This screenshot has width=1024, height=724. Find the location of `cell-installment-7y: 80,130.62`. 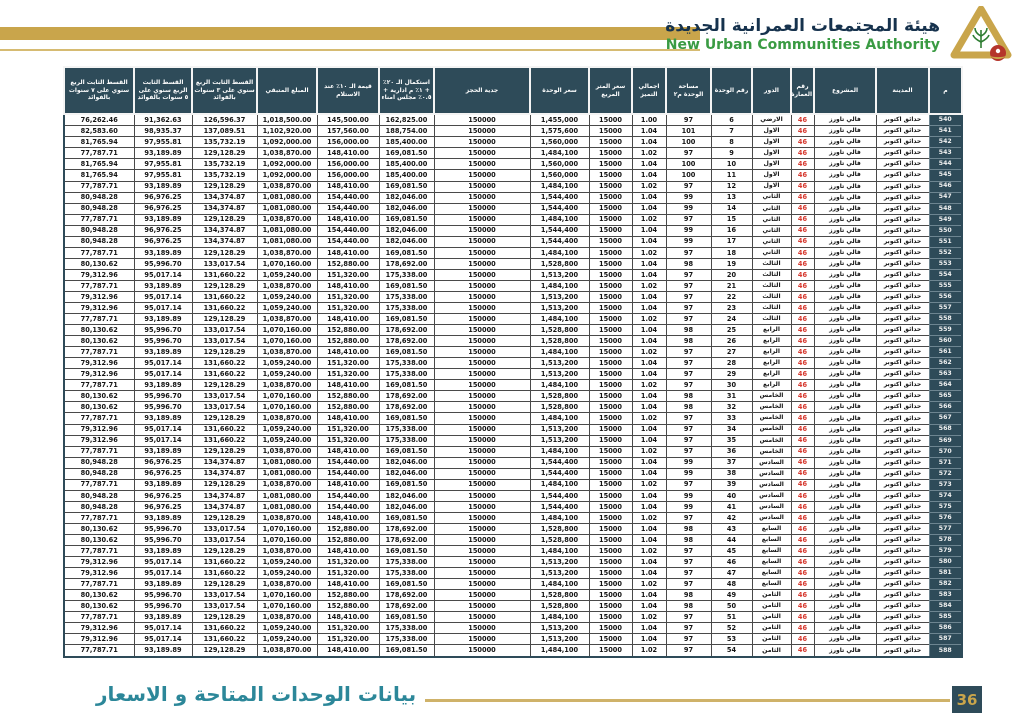

cell-installment-7y: 80,130.62 is located at coordinates (99, 341).